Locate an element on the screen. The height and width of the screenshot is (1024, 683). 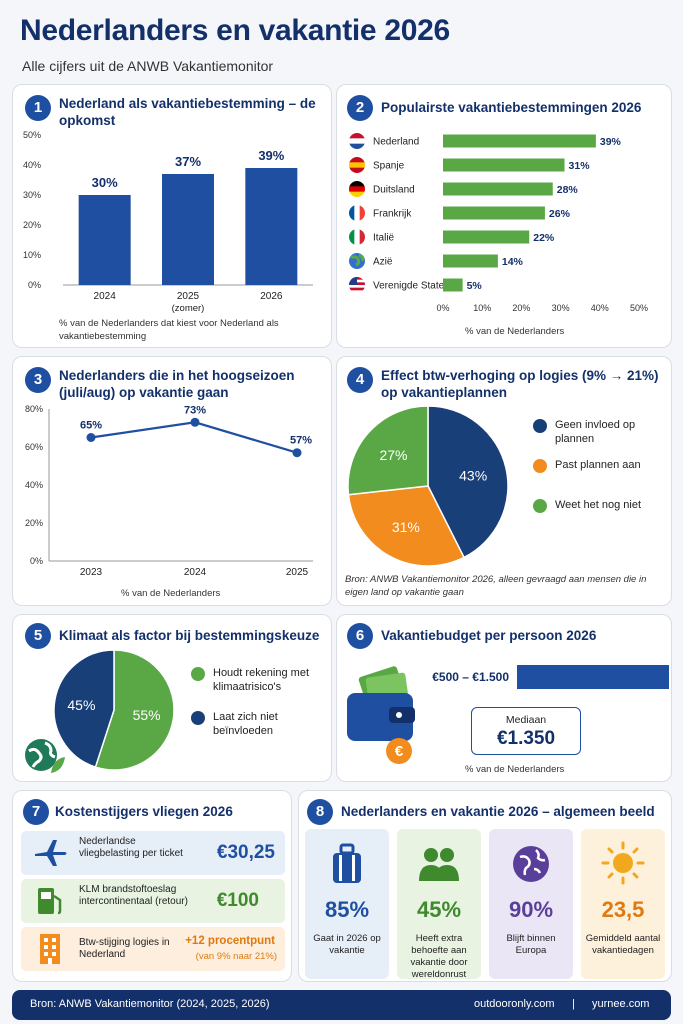
pie-chart-climate: 55% 45% is located at coordinates (114, 710).